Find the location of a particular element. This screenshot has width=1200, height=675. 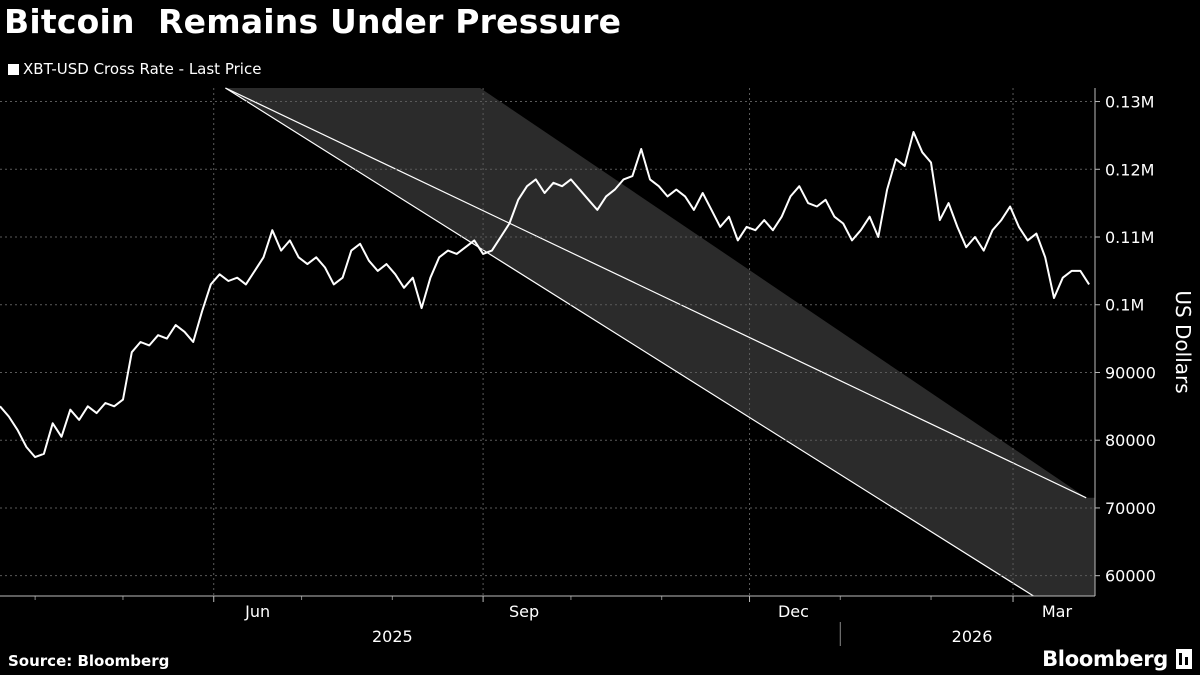

legend-label: XBT-USD Cross Rate - Last Price is located at coordinates (142, 69).